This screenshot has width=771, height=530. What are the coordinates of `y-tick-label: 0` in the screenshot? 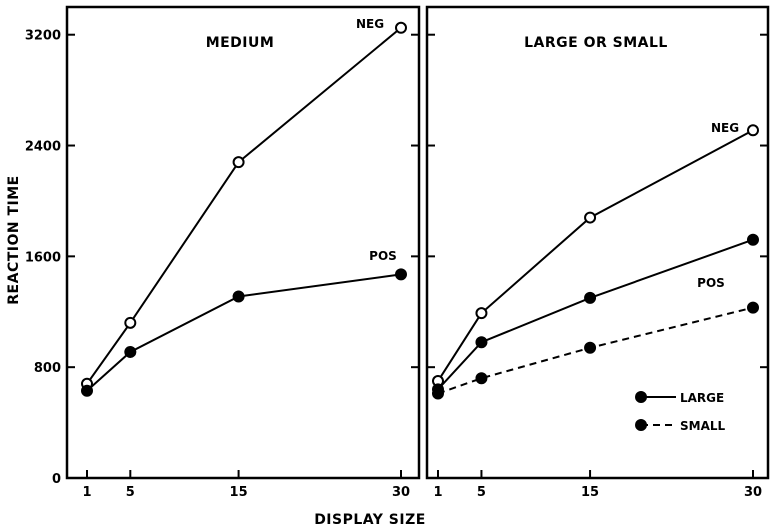 It's located at (56, 479).